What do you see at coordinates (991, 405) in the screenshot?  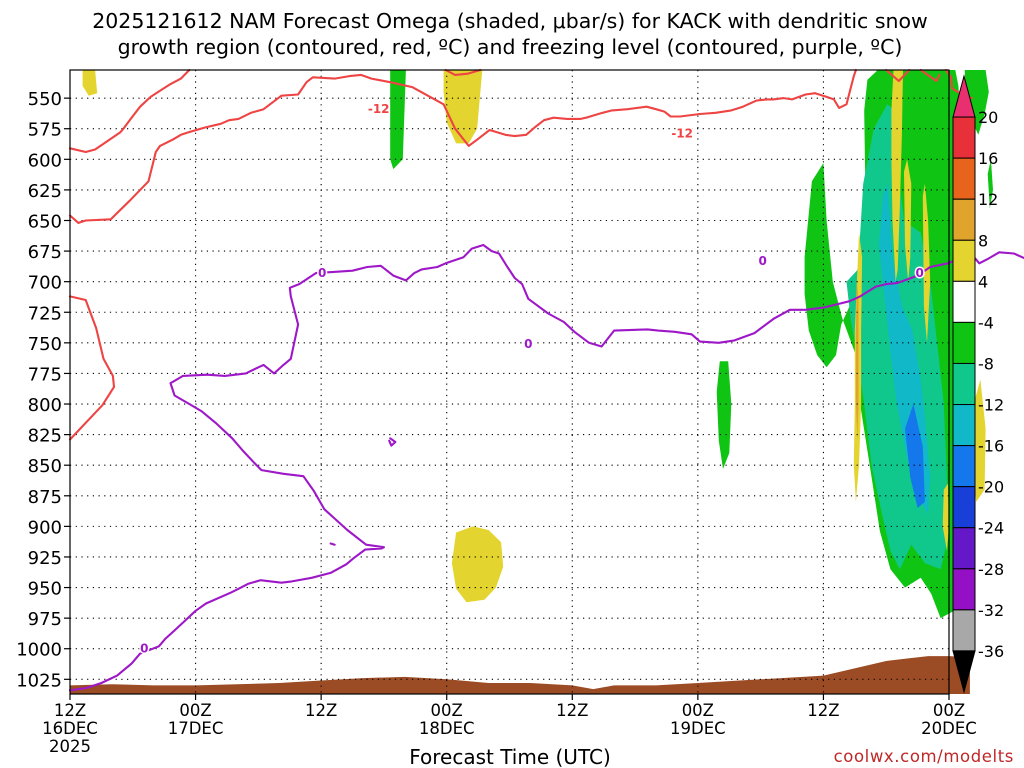 I see `colorbar-label: -12` at bounding box center [991, 405].